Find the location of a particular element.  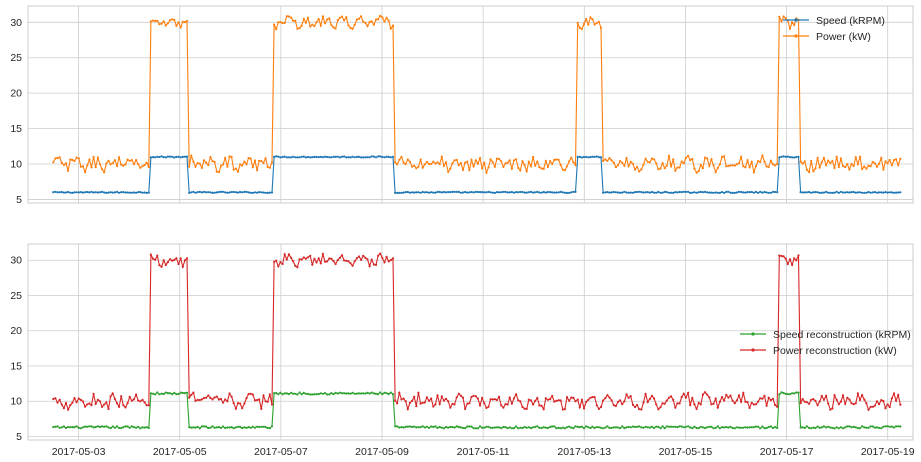

y-tick-label: 10 is located at coordinates (16, 402).